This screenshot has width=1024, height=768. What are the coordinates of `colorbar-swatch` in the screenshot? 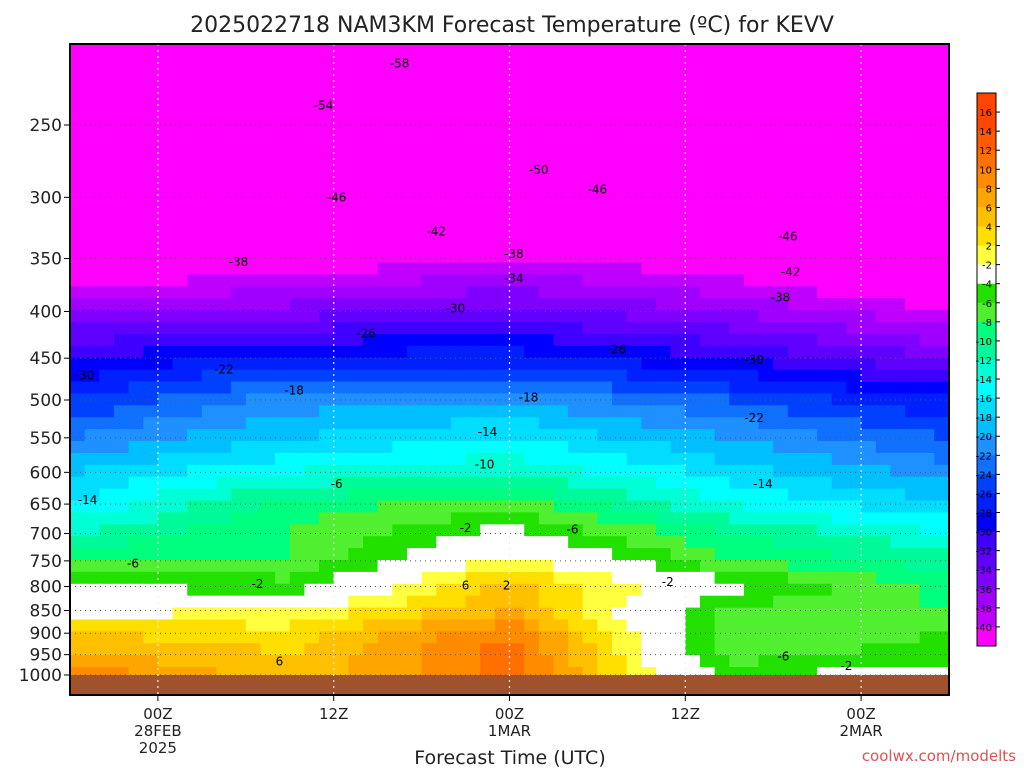 It's located at (986, 179).